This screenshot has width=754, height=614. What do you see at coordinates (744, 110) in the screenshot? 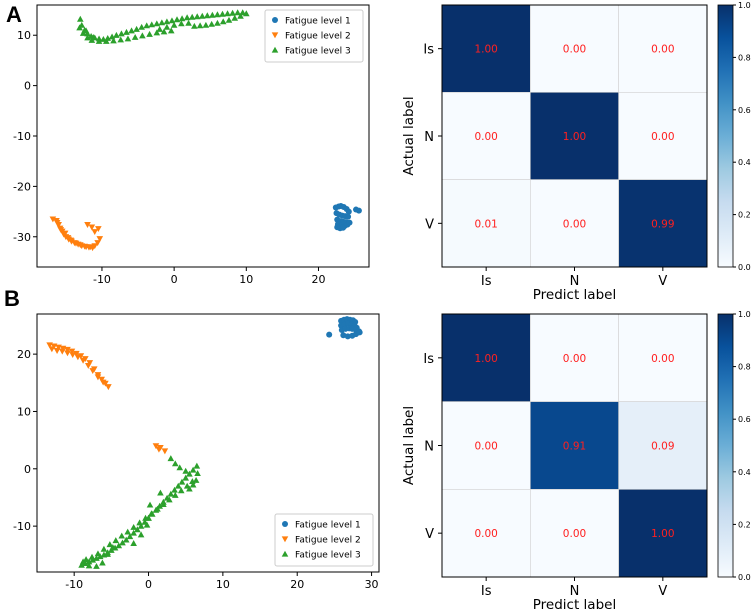
I see `colorbar-tick-label: 0.6` at bounding box center [744, 110].